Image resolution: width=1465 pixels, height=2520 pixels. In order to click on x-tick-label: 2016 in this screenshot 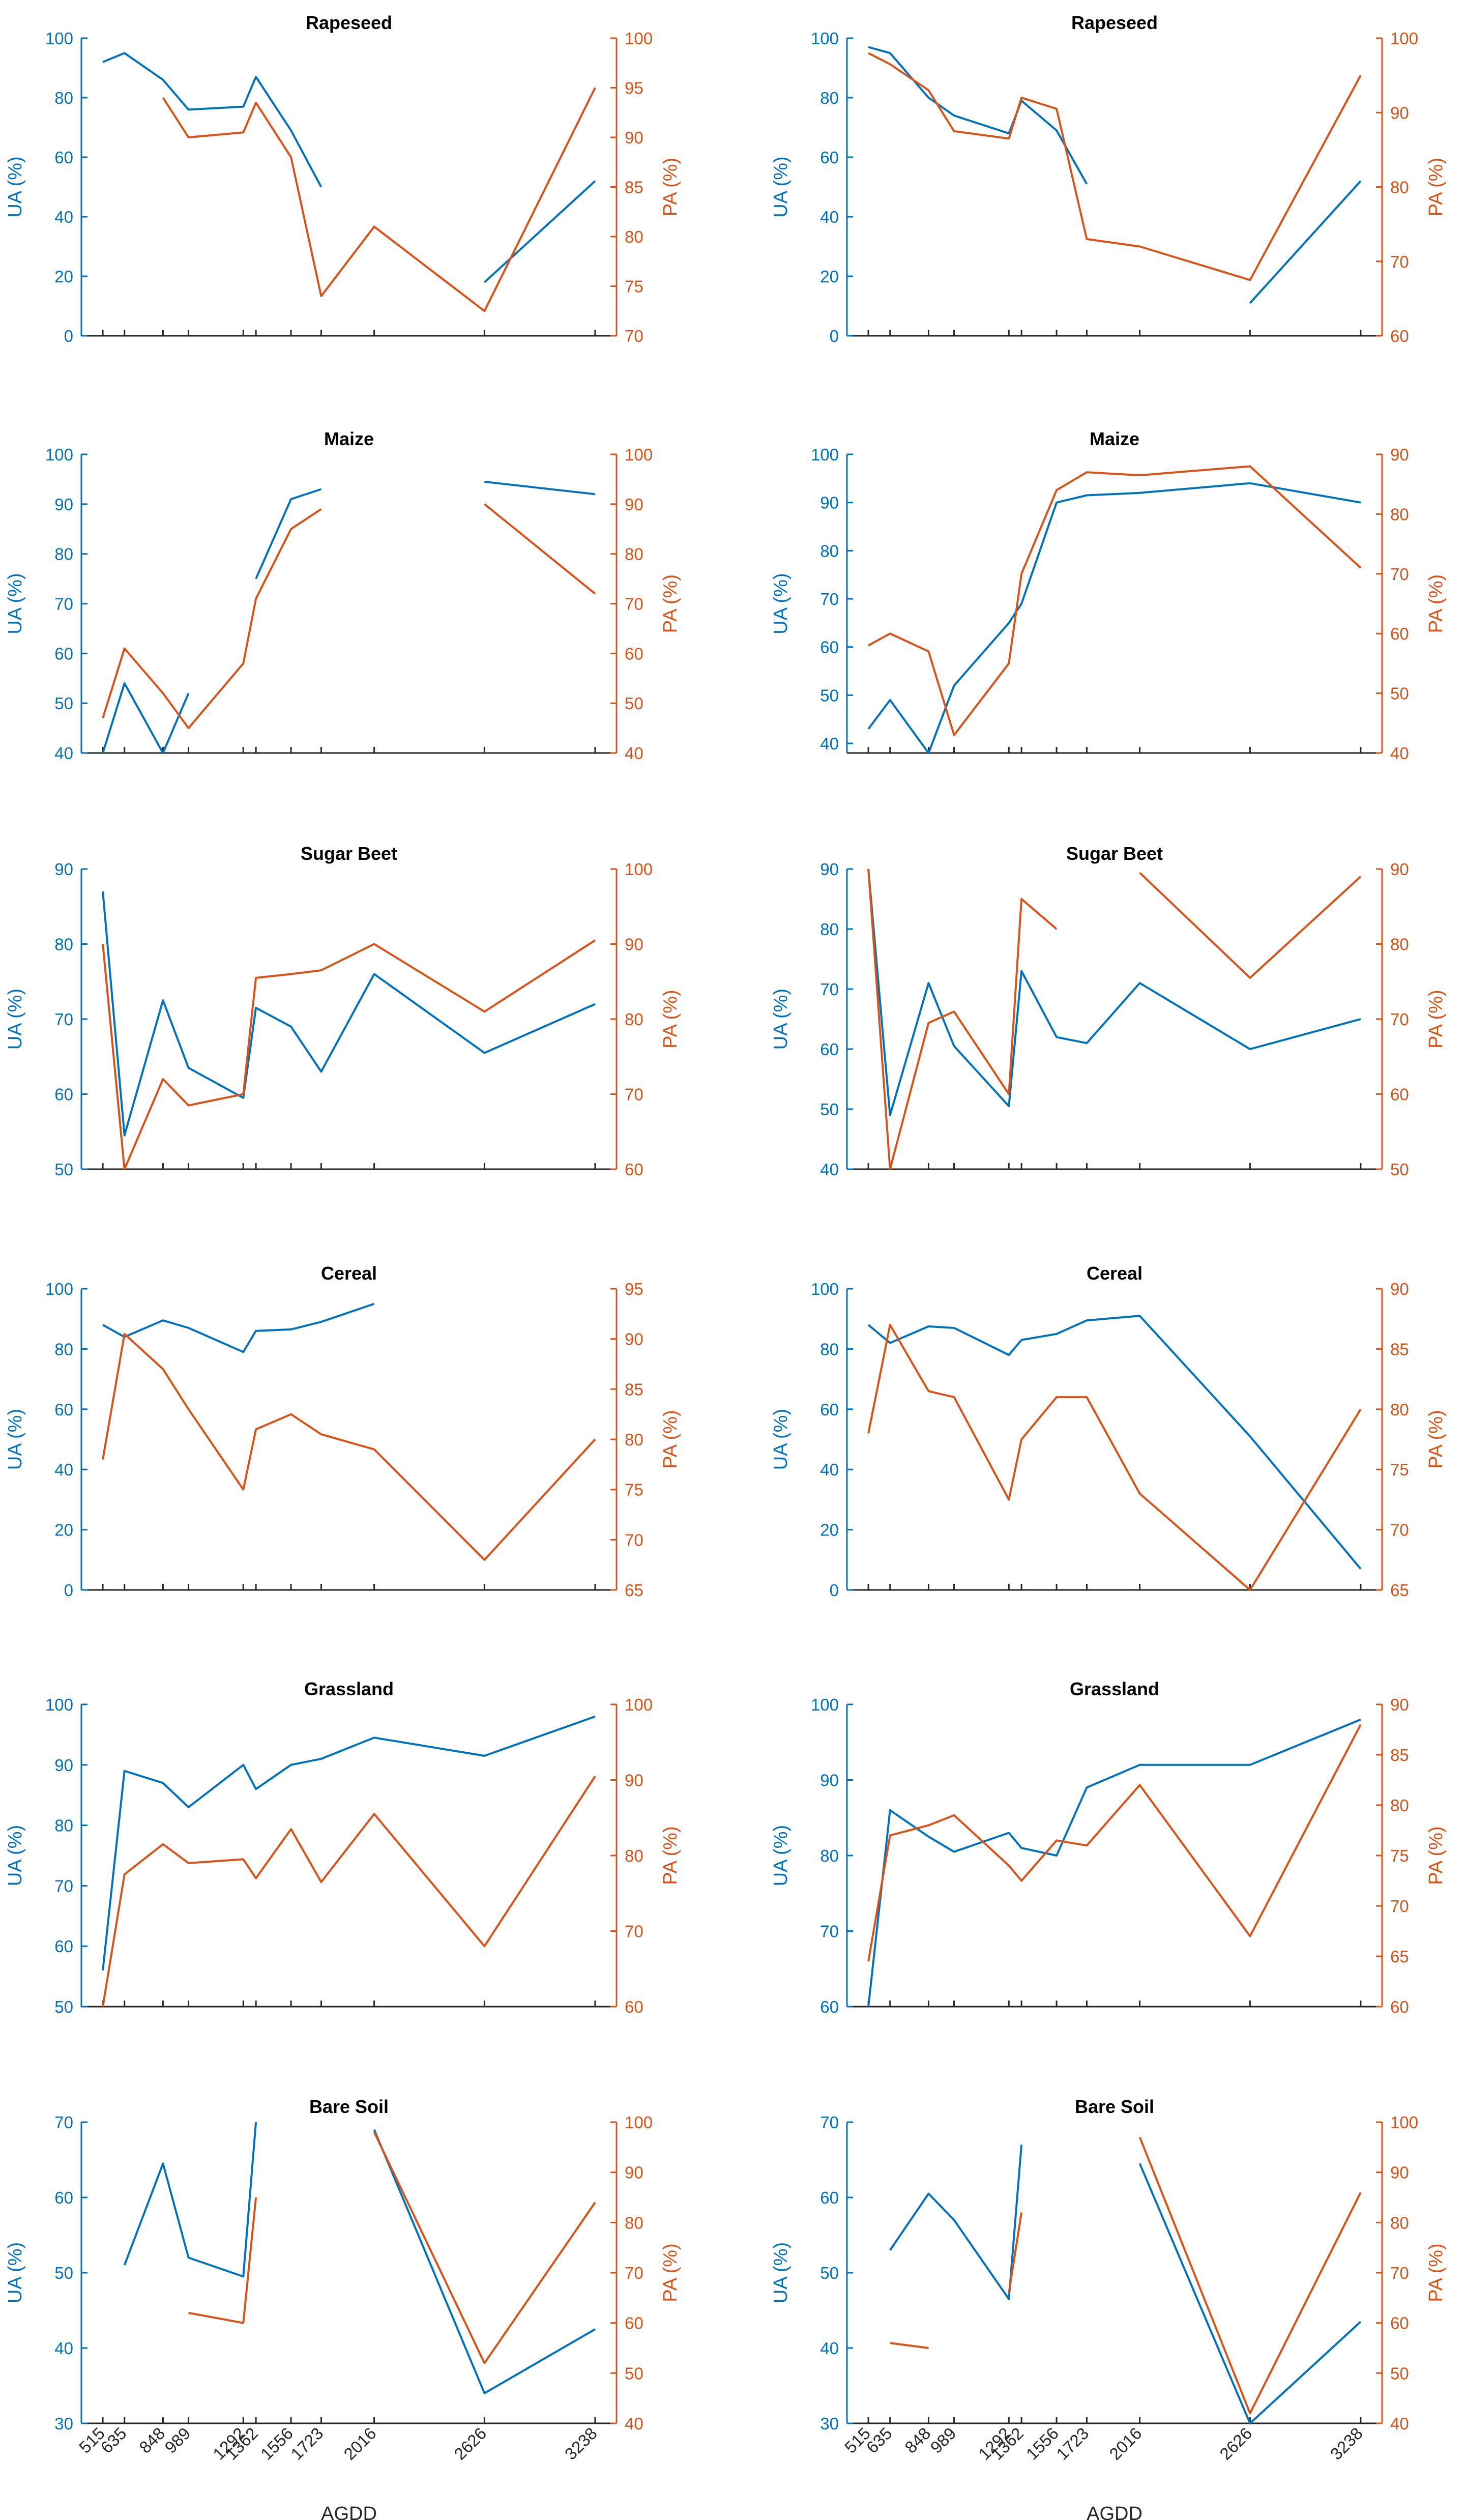, I will do `click(1125, 2444)`.